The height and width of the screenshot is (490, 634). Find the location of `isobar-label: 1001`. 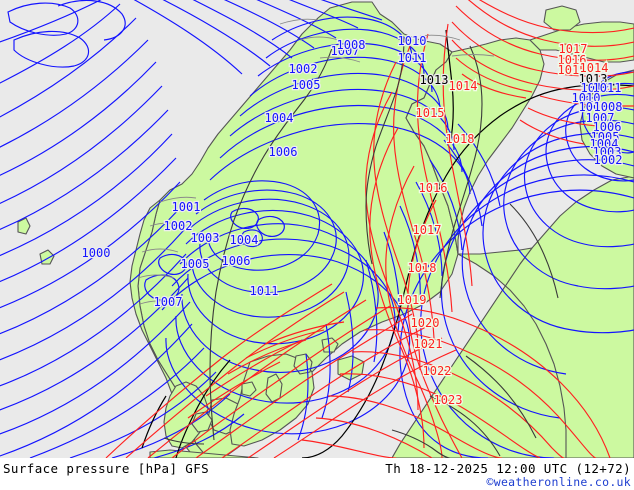

isobar-label: 1001 is located at coordinates (186, 207).